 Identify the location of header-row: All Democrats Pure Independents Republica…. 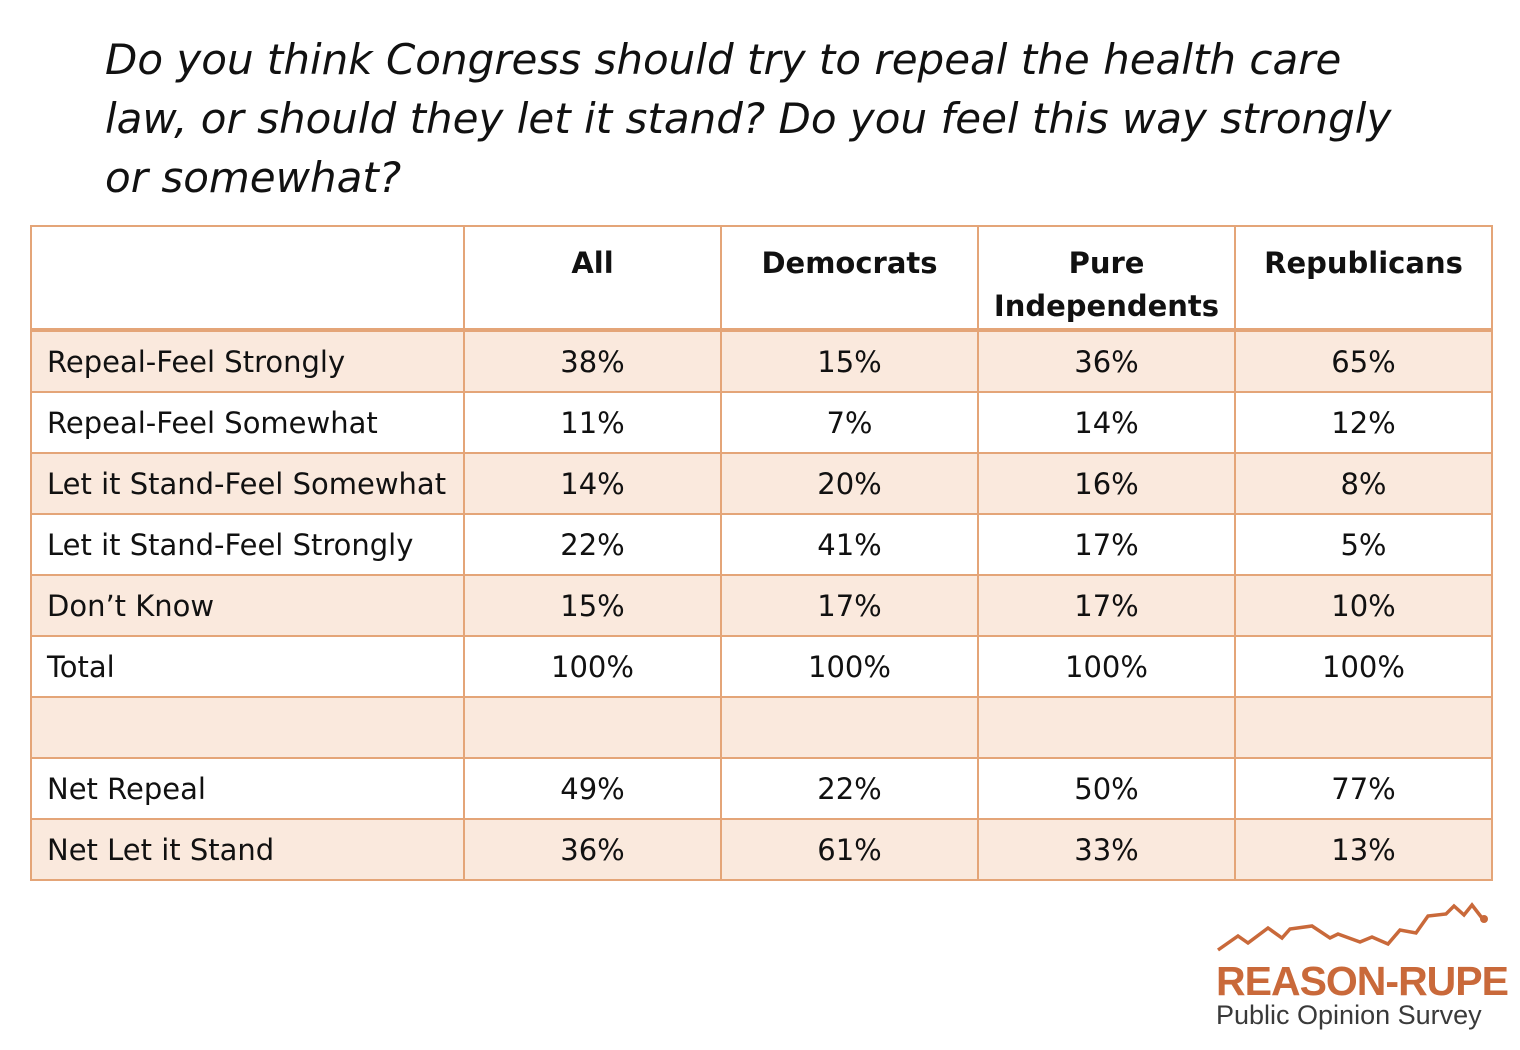
(761, 278).